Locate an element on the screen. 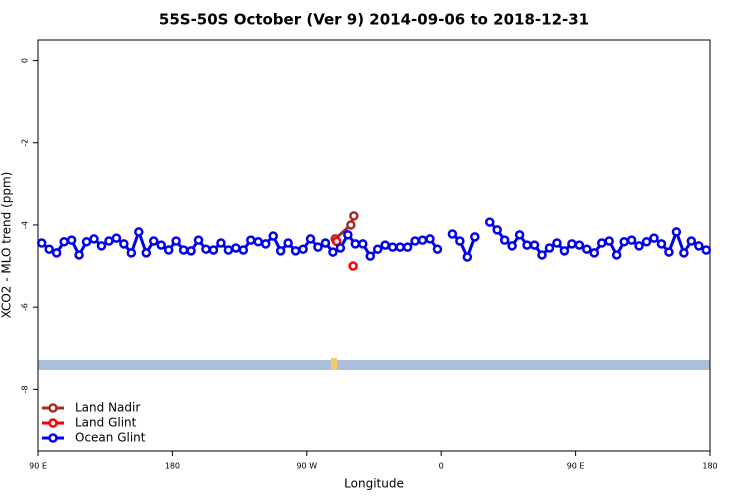 The width and height of the screenshot is (750, 500). y-axis-label: XCO2 - MLO trend (ppm) is located at coordinates (7, 245).